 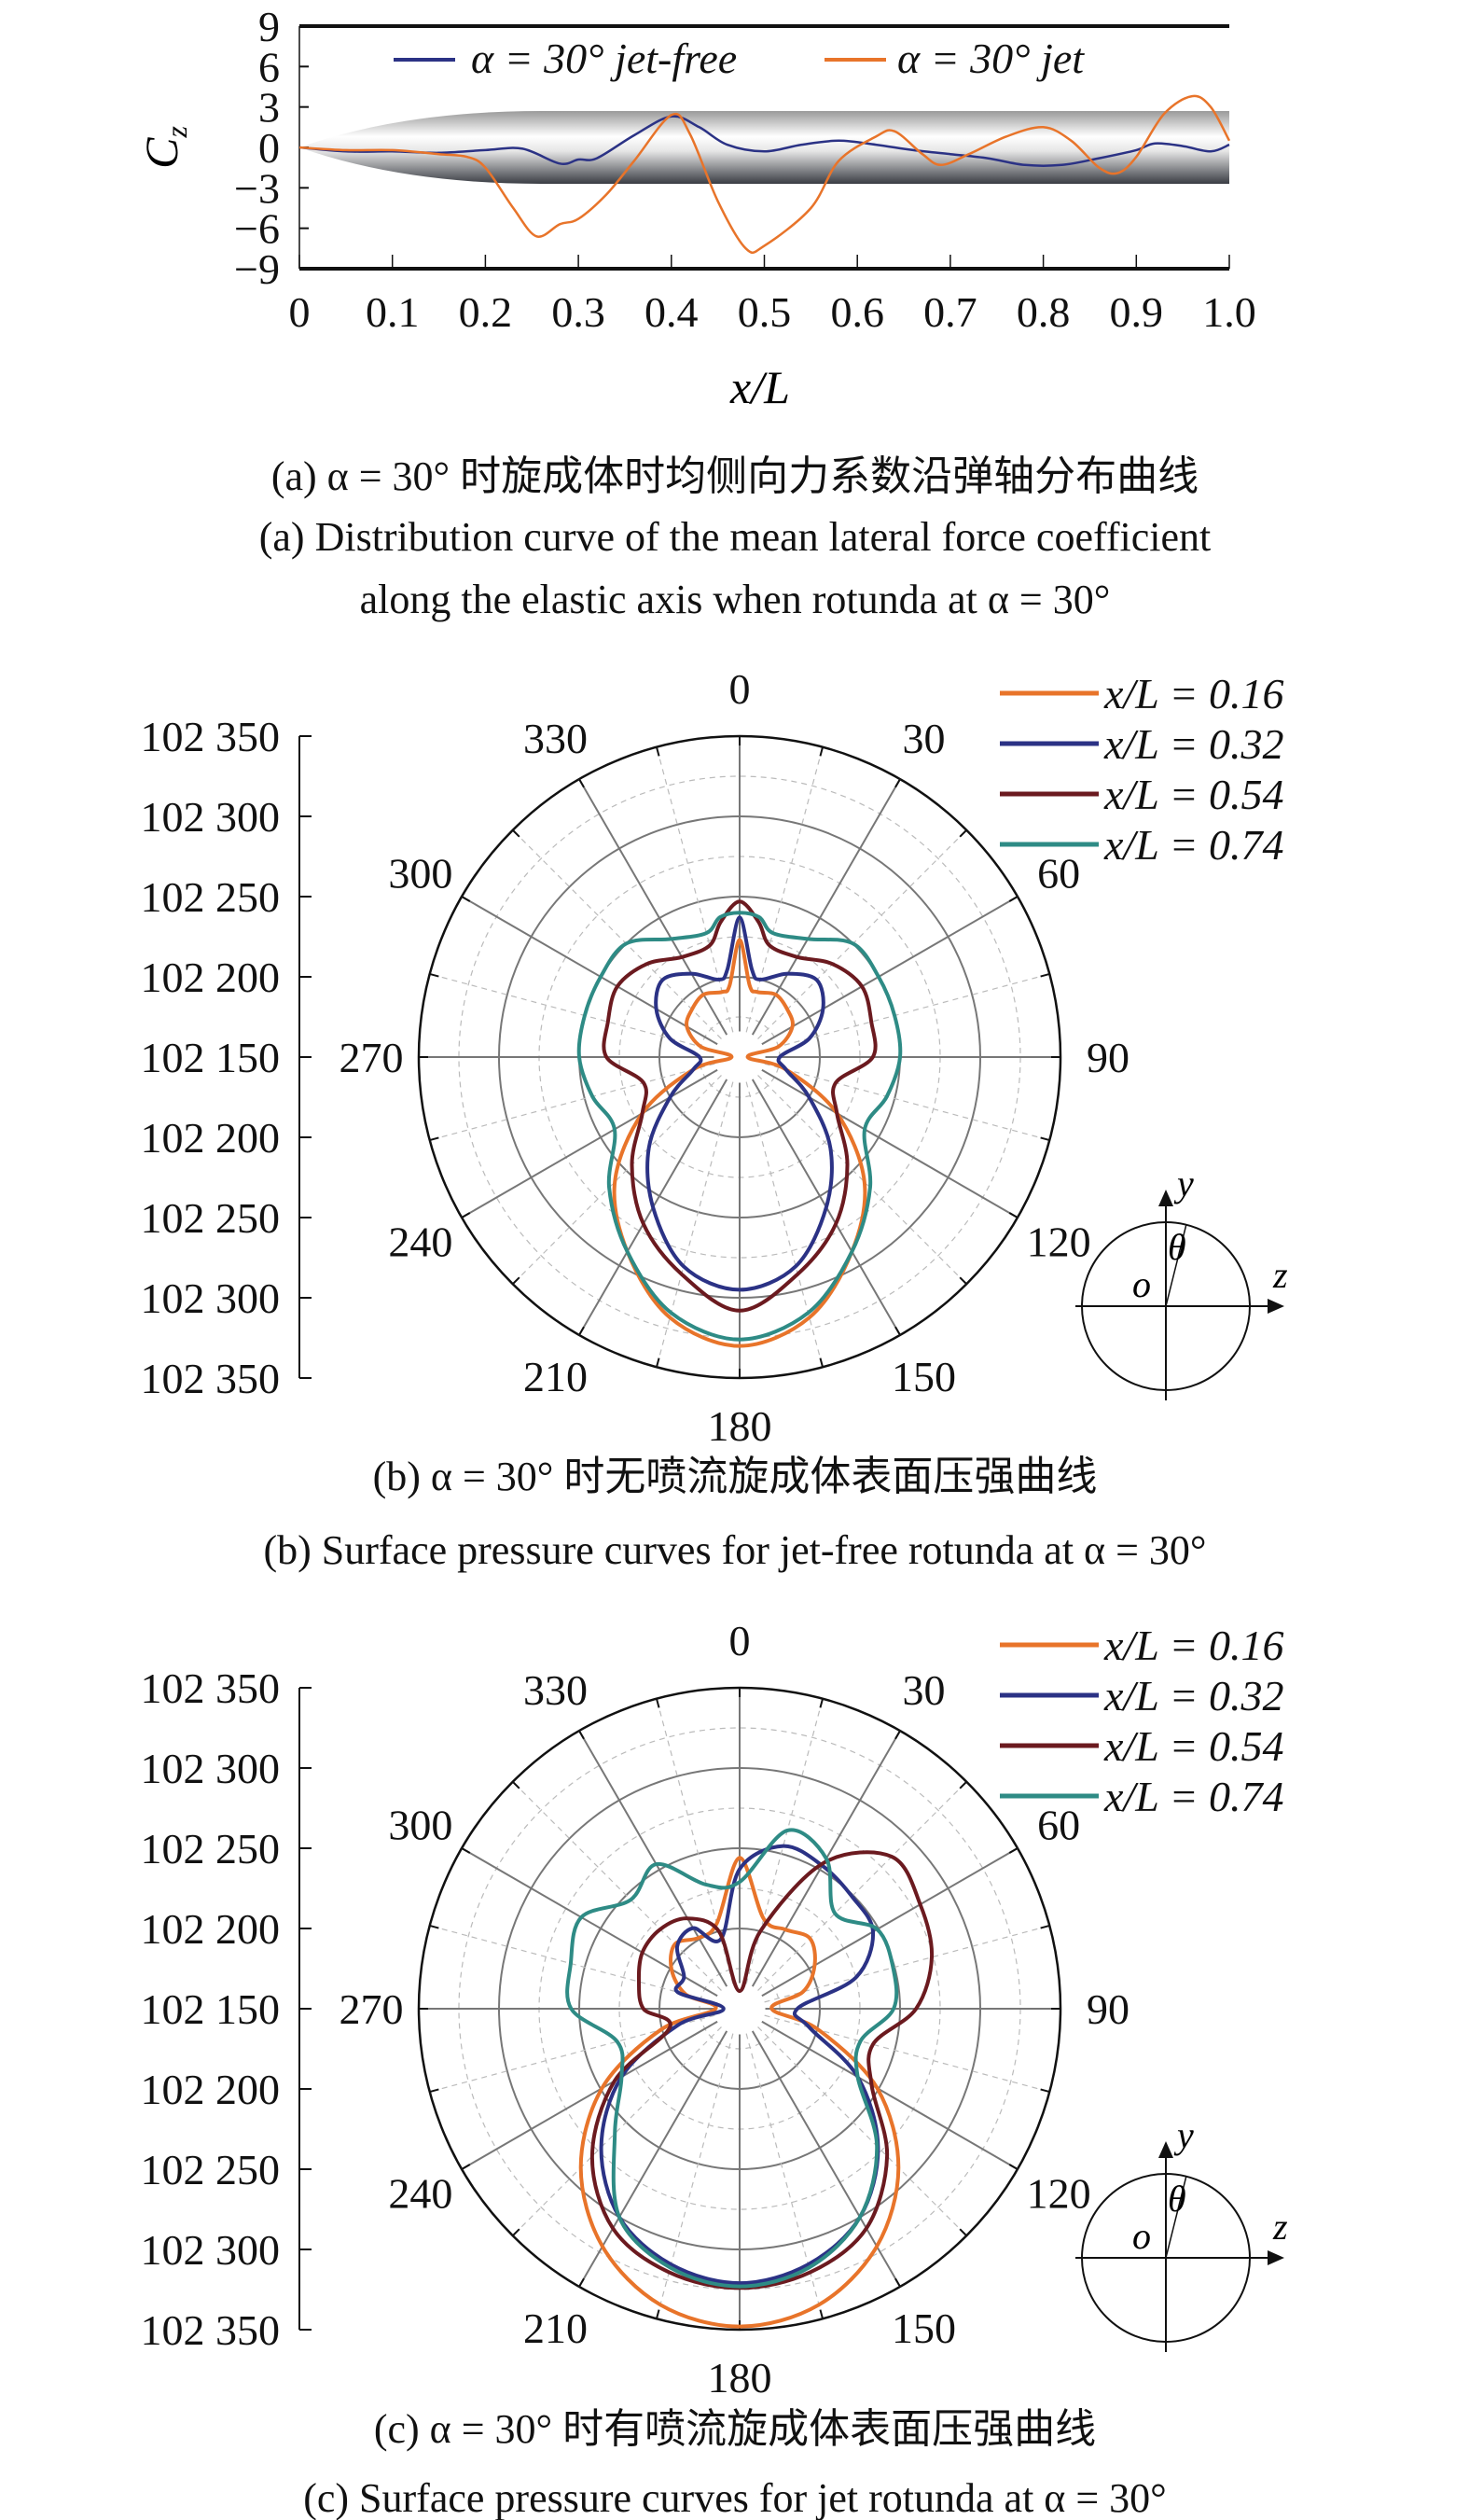 I want to click on angle-label: 120, so click(x=1059, y=2194).